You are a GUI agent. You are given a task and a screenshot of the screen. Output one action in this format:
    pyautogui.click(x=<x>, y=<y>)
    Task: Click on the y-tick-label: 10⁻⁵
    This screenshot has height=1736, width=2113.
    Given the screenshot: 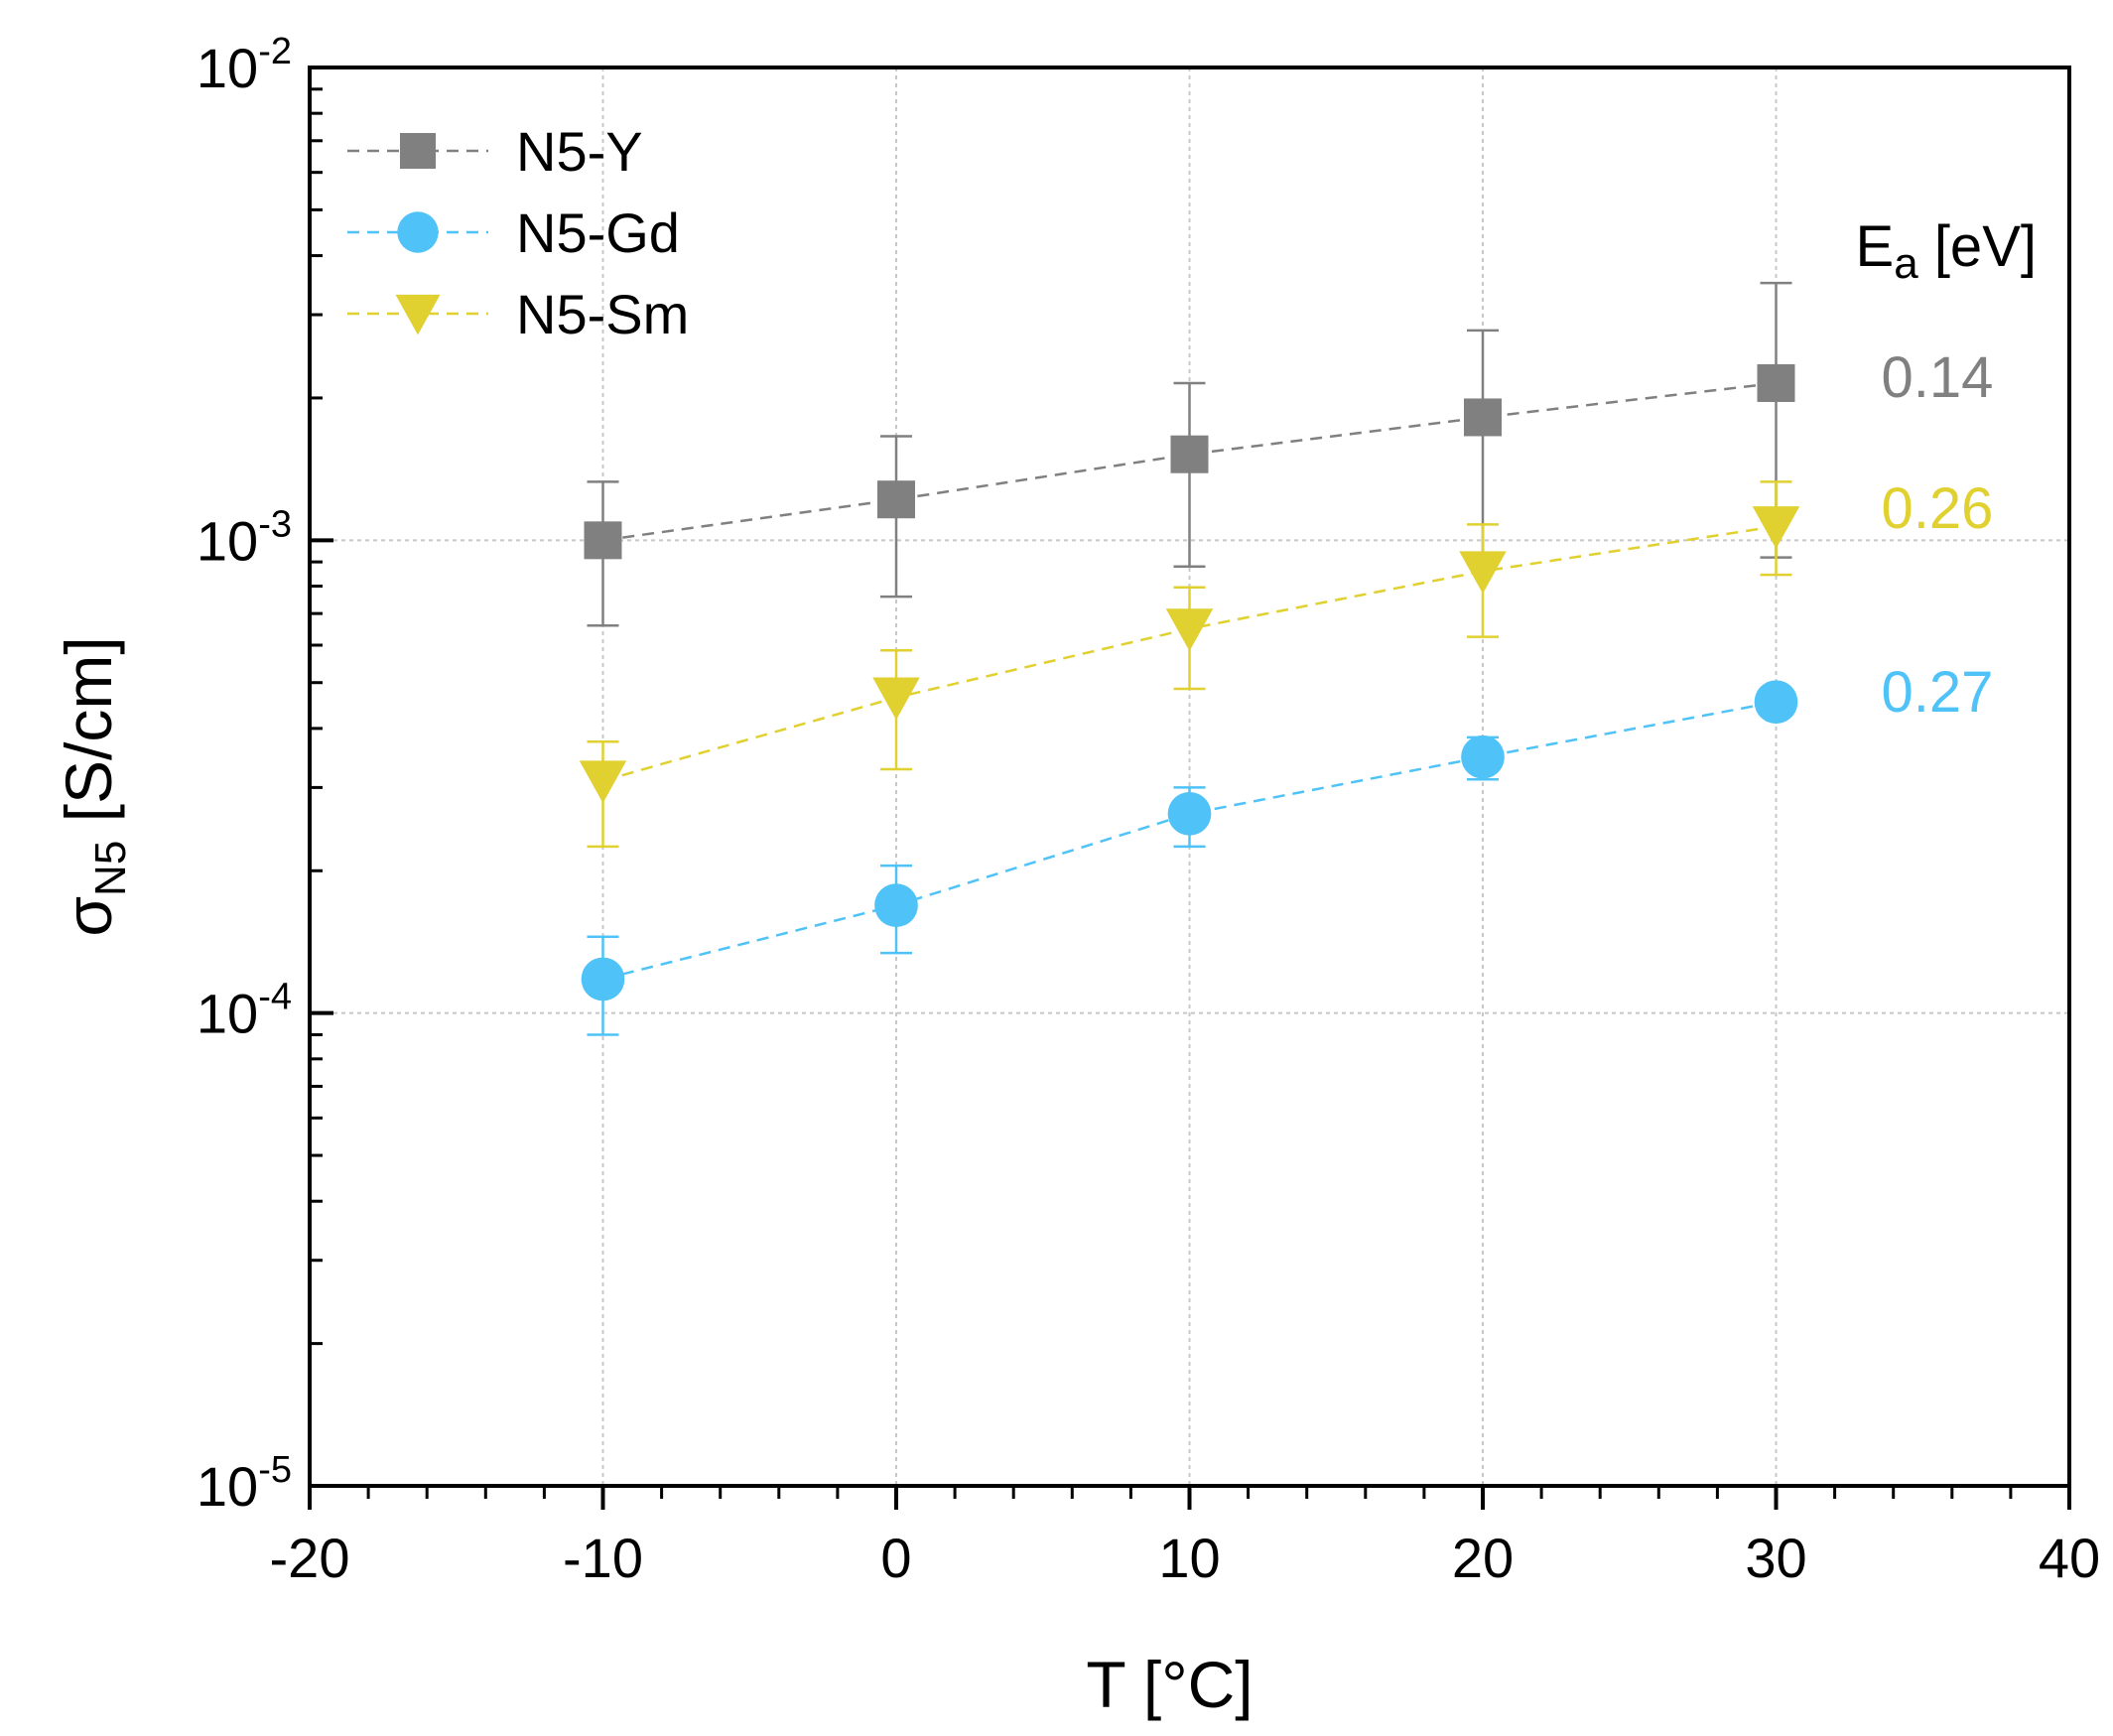 What is the action you would take?
    pyautogui.click(x=245, y=1483)
    